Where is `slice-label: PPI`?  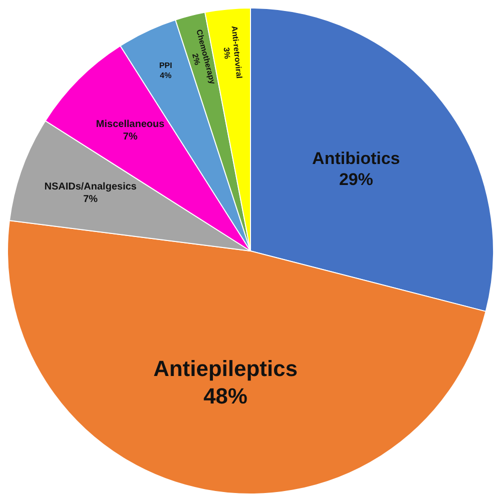
slice-label: PPI is located at coordinates (165, 65).